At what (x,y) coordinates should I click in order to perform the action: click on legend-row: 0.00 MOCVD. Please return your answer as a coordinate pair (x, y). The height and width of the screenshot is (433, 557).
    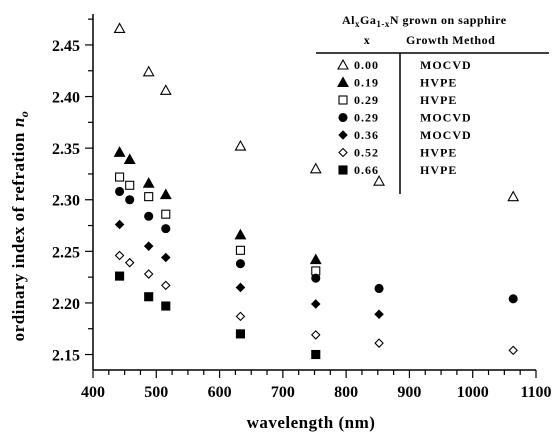
    Looking at the image, I should click on (404, 65).